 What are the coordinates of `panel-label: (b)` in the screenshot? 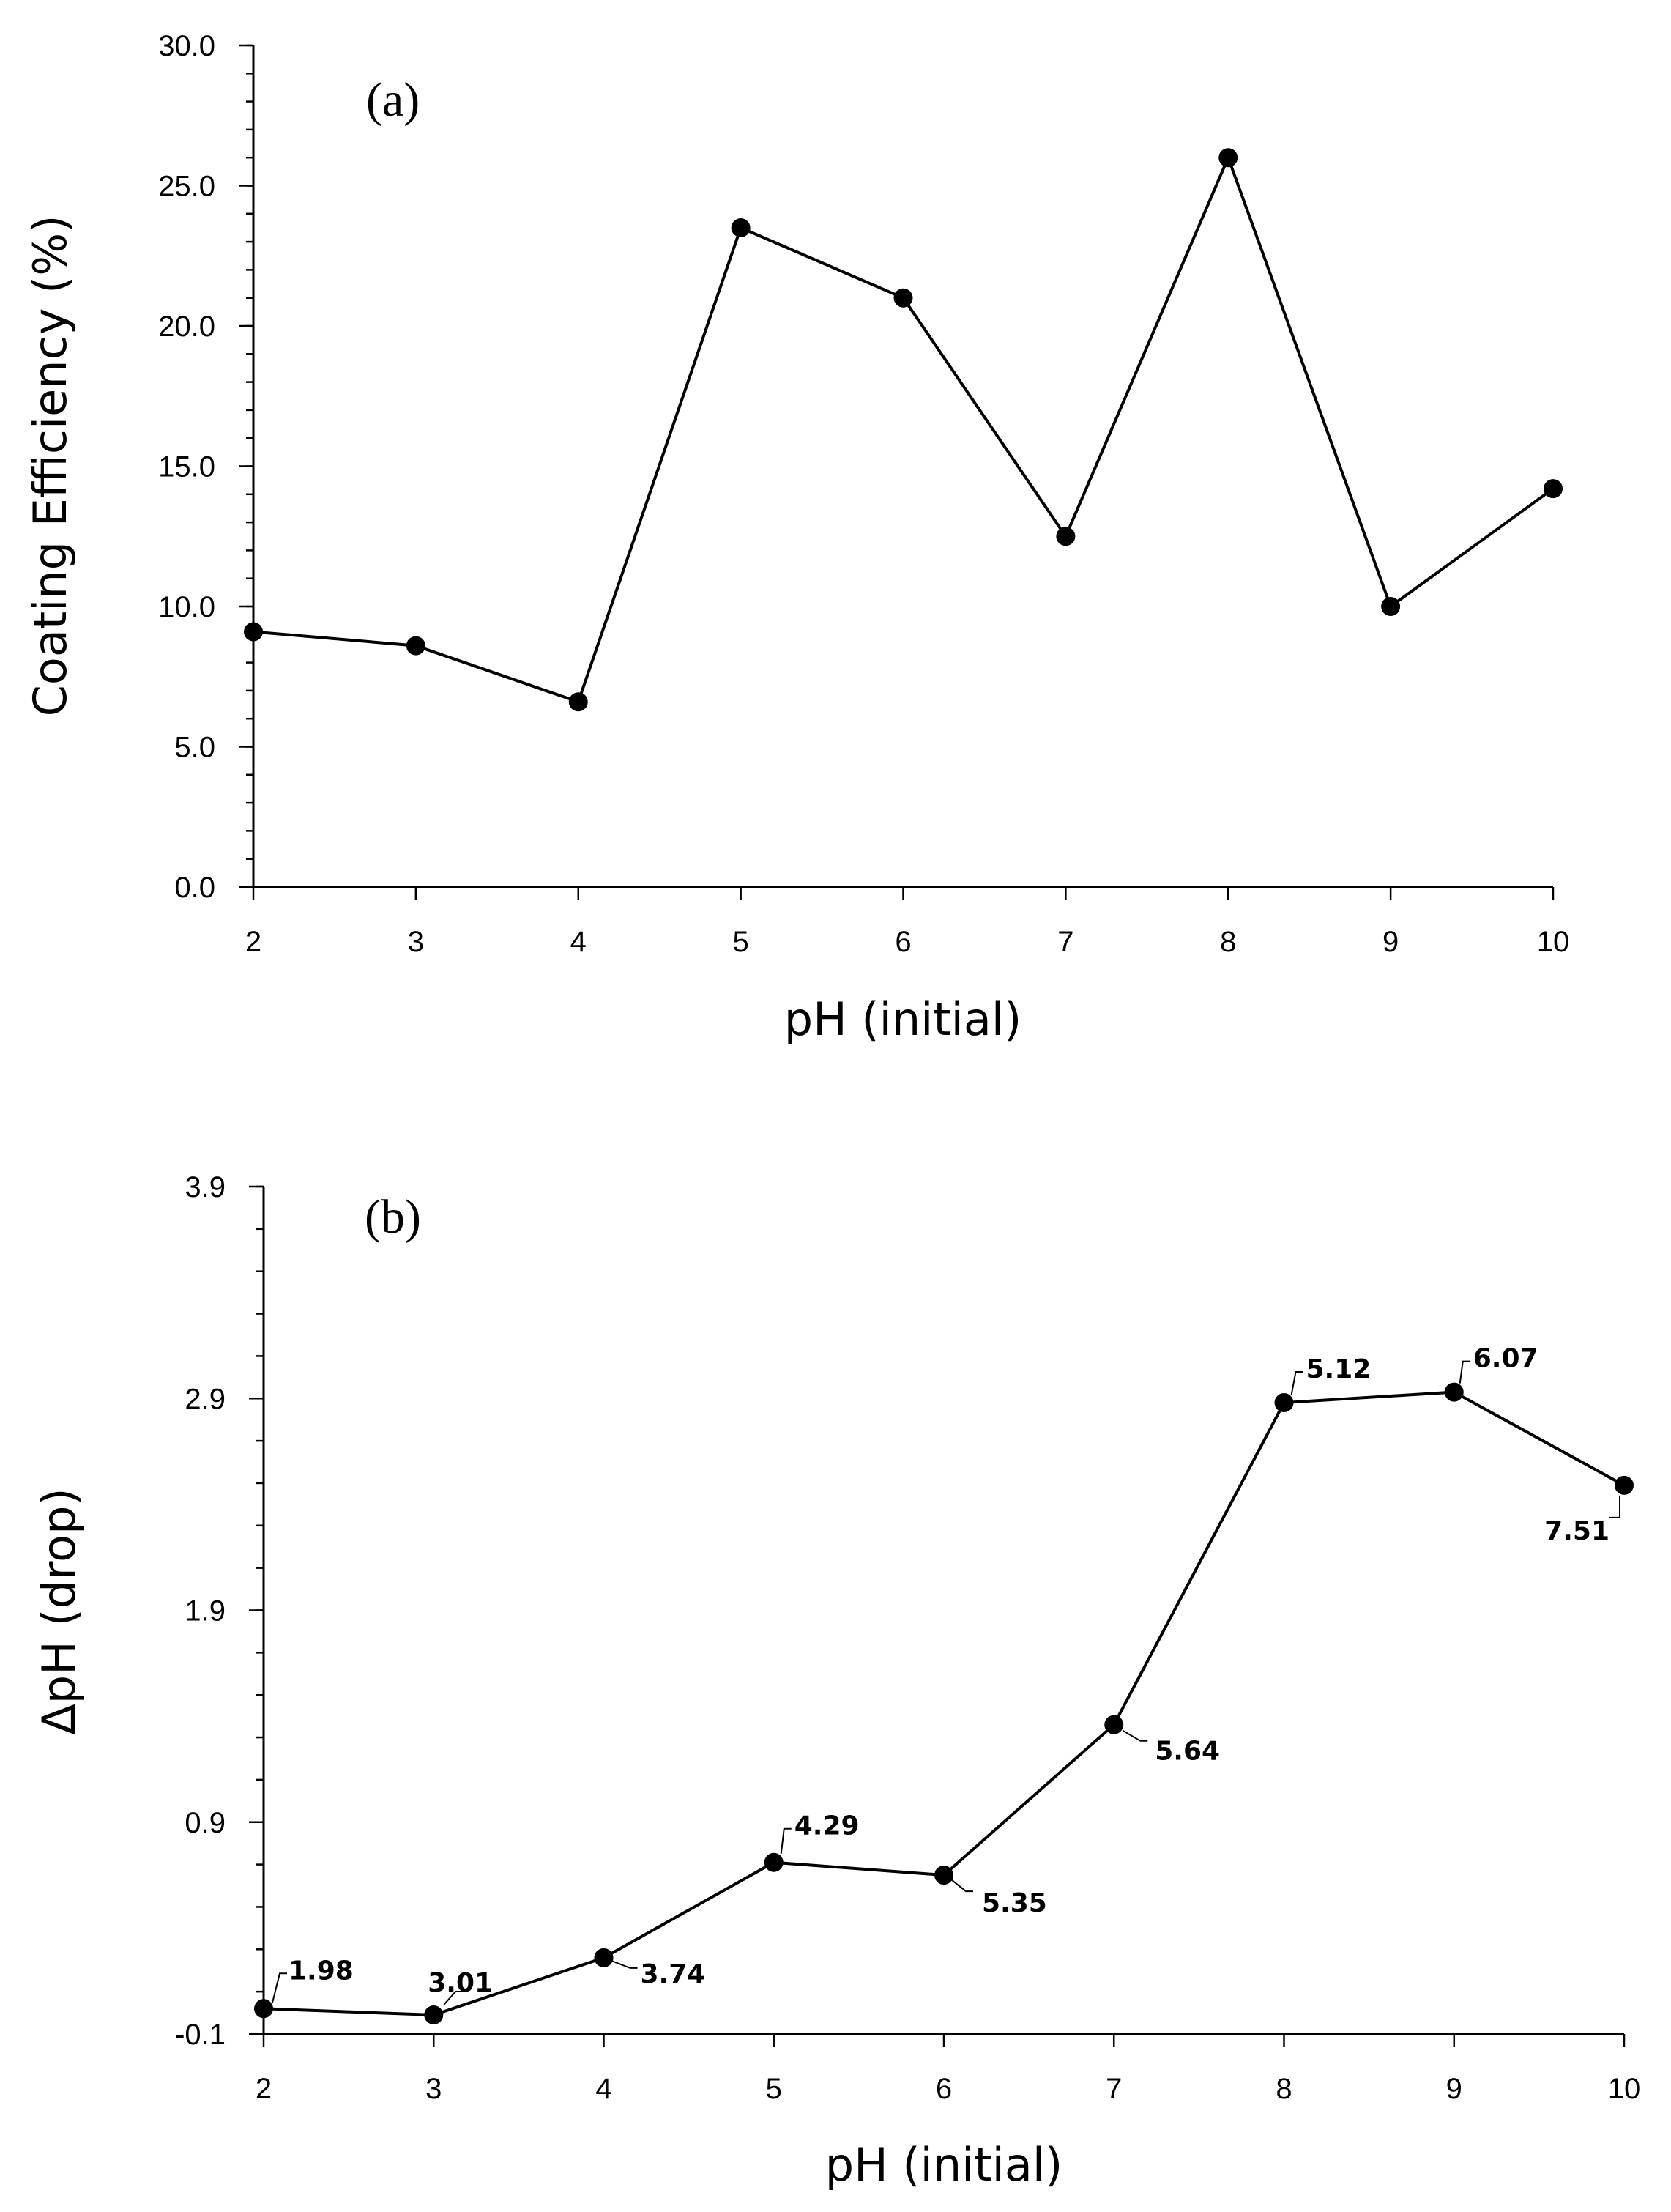 It's located at (393, 1217).